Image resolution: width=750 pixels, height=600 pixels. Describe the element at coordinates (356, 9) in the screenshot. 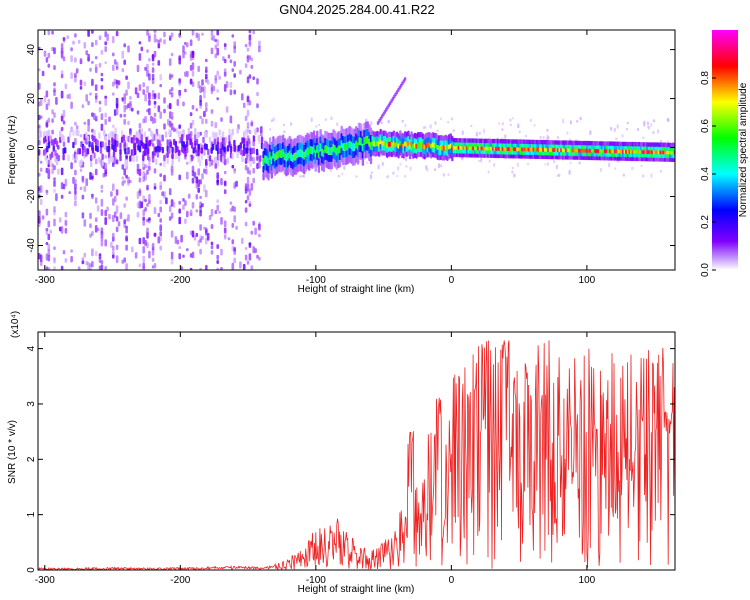

I see `figure-title: GN04.2025.284.00.41.R22` at that location.